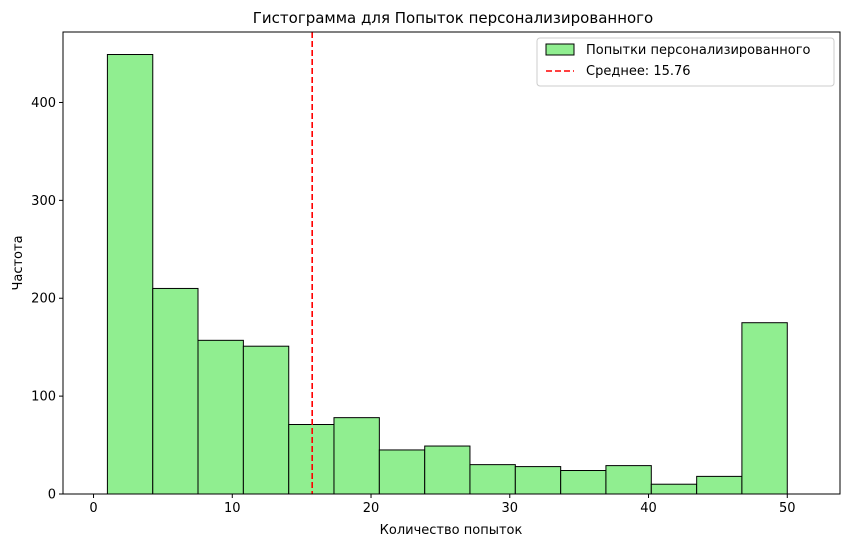 The image size is (850, 547). What do you see at coordinates (43, 299) in the screenshot?
I see `y-tick-label: 200` at bounding box center [43, 299].